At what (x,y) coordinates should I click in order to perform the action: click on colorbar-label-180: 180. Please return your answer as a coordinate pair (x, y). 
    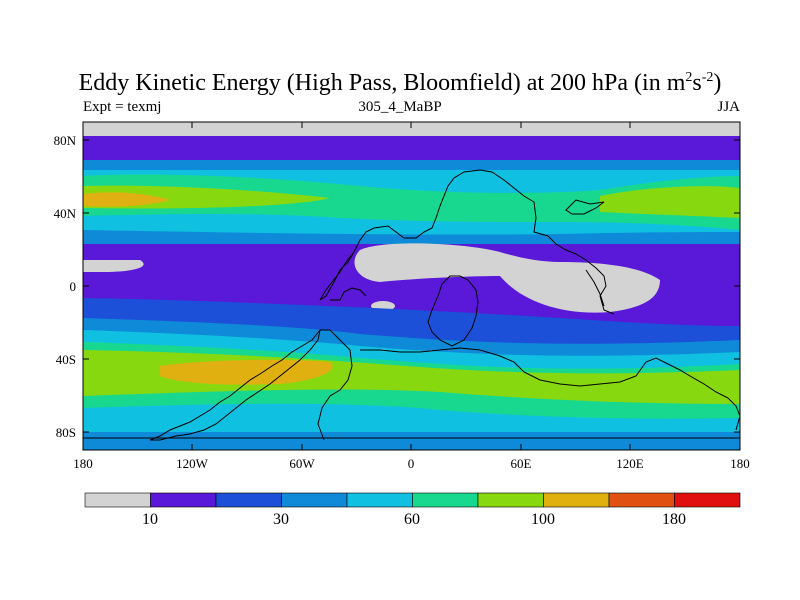
    Looking at the image, I should click on (674, 519).